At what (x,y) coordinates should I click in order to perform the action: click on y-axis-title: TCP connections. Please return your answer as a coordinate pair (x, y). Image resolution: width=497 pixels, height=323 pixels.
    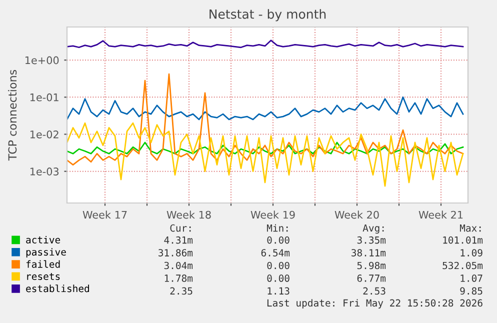
    Looking at the image, I should click on (12, 115).